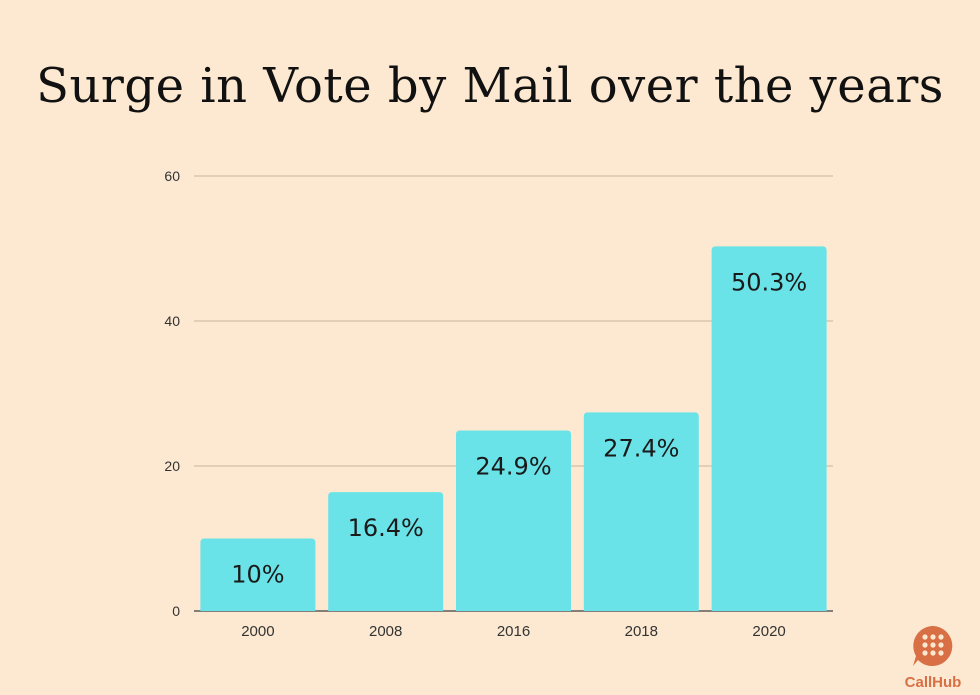 The width and height of the screenshot is (980, 695). What do you see at coordinates (513, 520) in the screenshot?
I see `bar-2016` at bounding box center [513, 520].